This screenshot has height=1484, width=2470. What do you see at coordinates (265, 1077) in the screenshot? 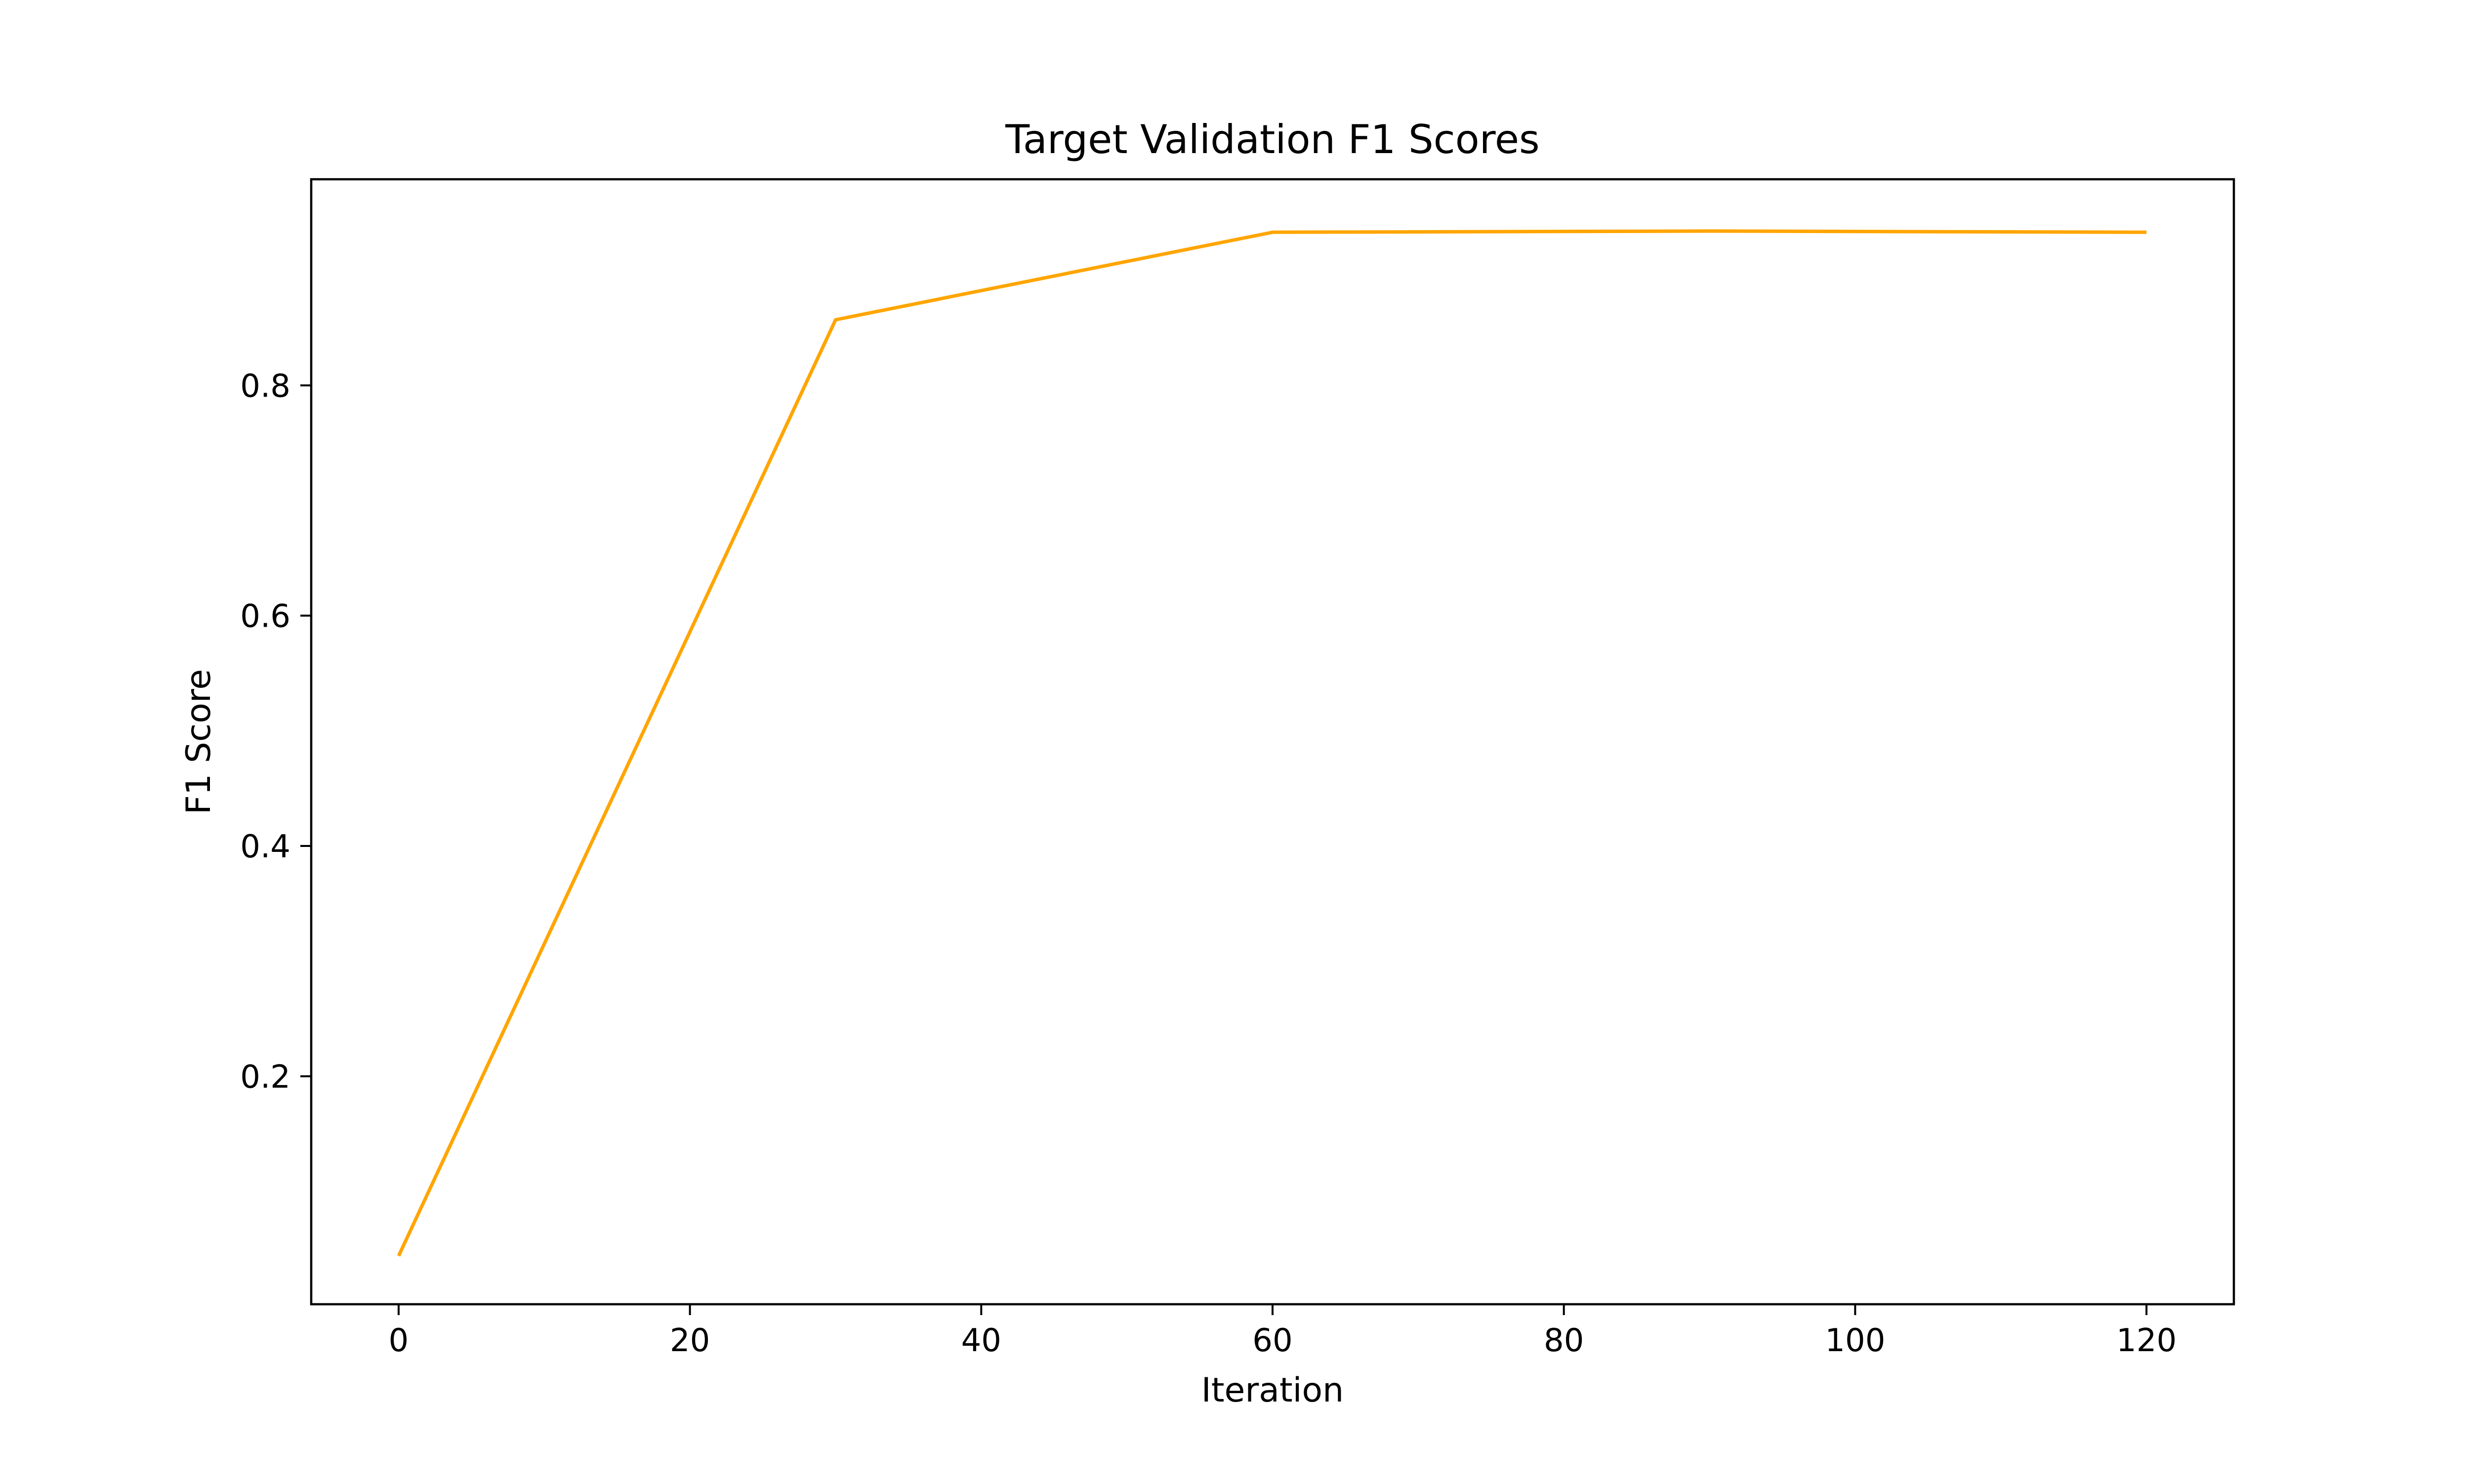
I see `y-tick-label: 0.2` at bounding box center [265, 1077].